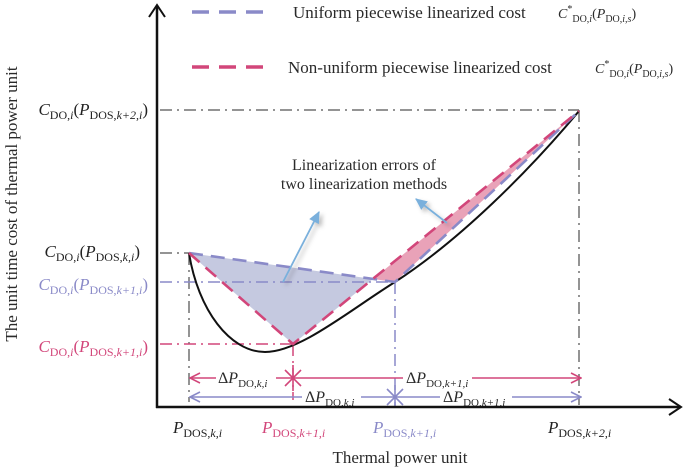 The image size is (685, 470). Describe the element at coordinates (409, 12) in the screenshot. I see `legend-uniform-label: Uniform piecewise linearized cost` at that location.